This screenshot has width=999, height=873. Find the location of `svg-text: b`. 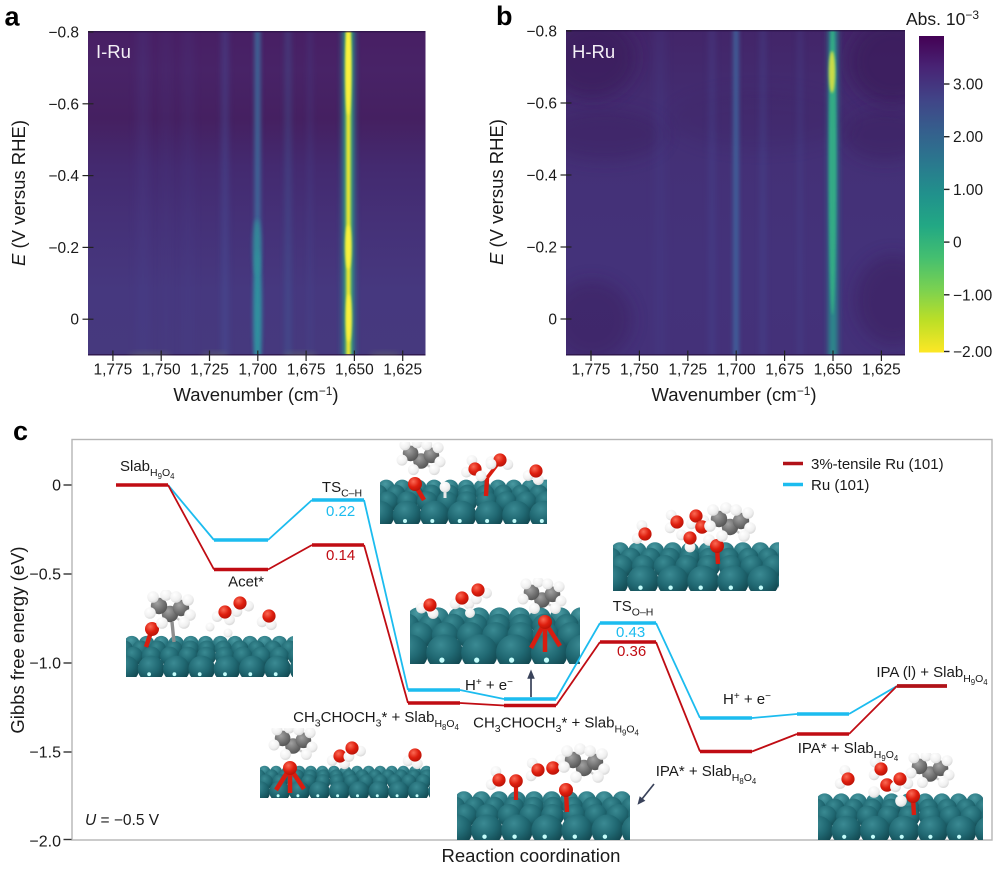

svg-text: b is located at coordinates (504, 16).